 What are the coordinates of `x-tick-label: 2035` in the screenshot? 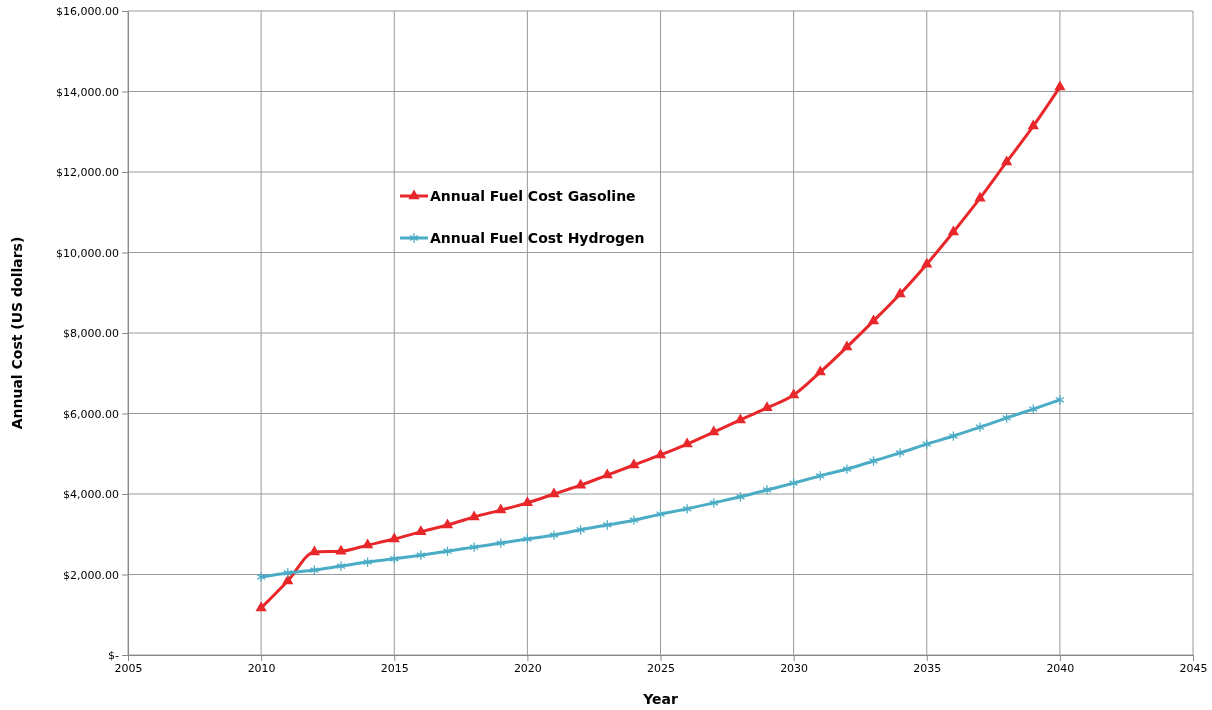 It's located at (927, 668).